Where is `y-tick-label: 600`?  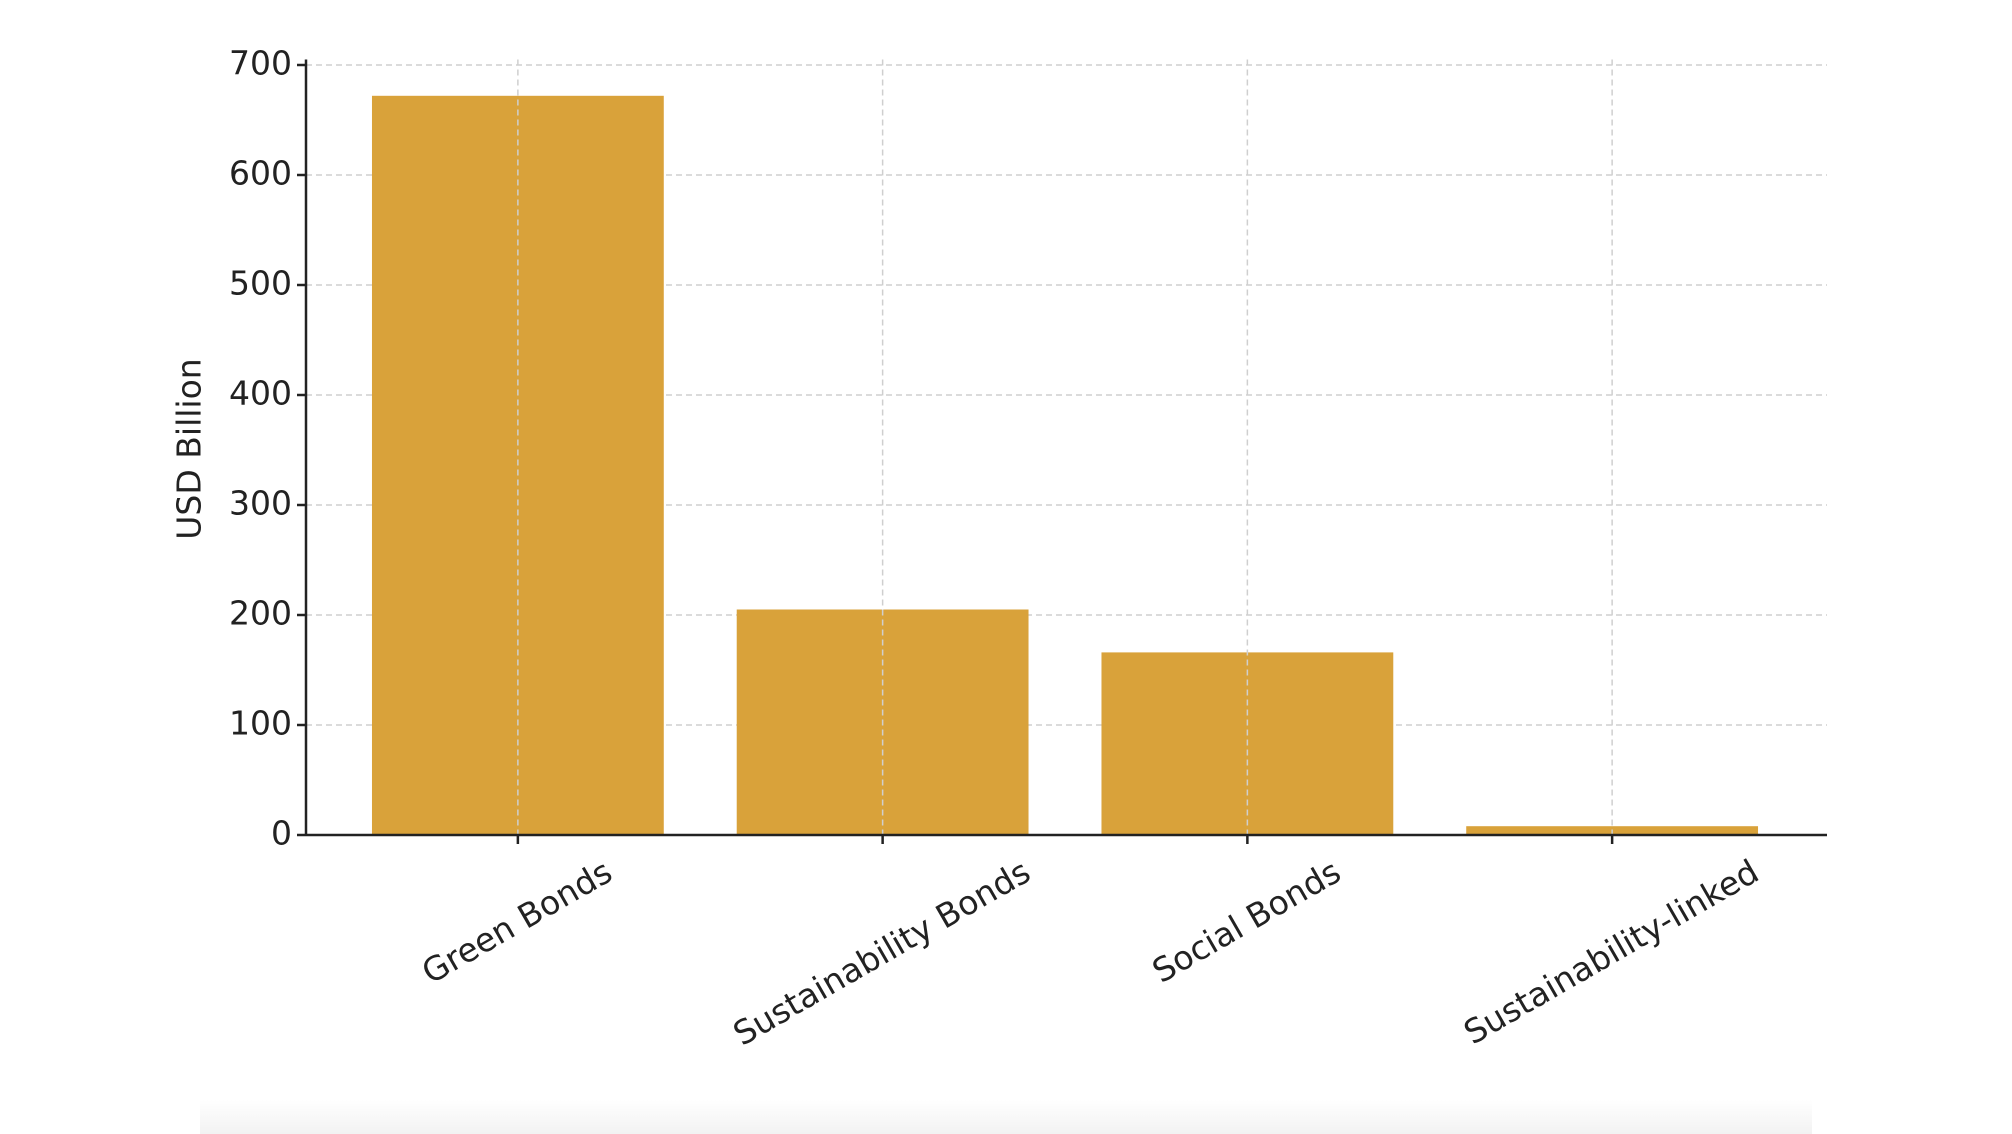
y-tick-label: 600 is located at coordinates (260, 173).